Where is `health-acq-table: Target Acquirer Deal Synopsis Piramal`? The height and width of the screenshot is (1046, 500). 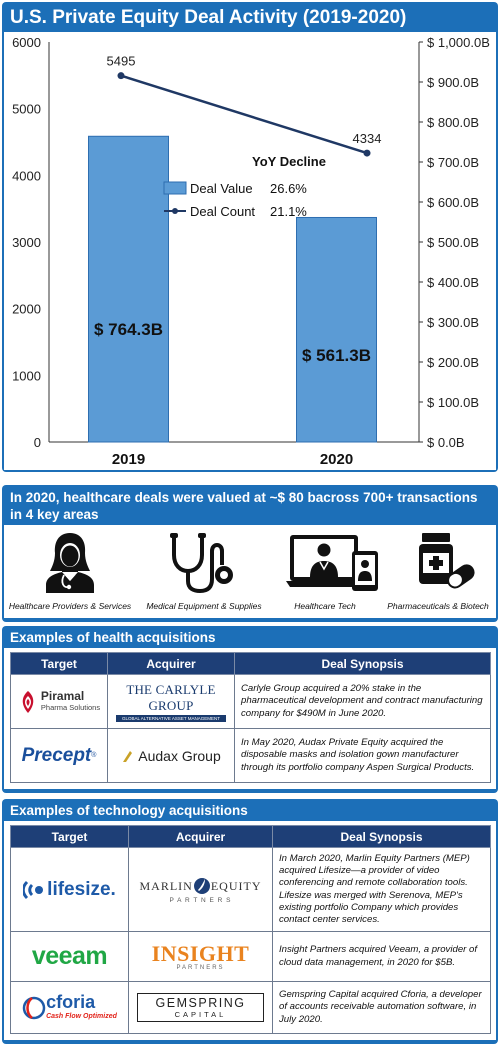
health-acq-table: Target Acquirer Deal Synopsis Piramal is located at coordinates (250, 717).